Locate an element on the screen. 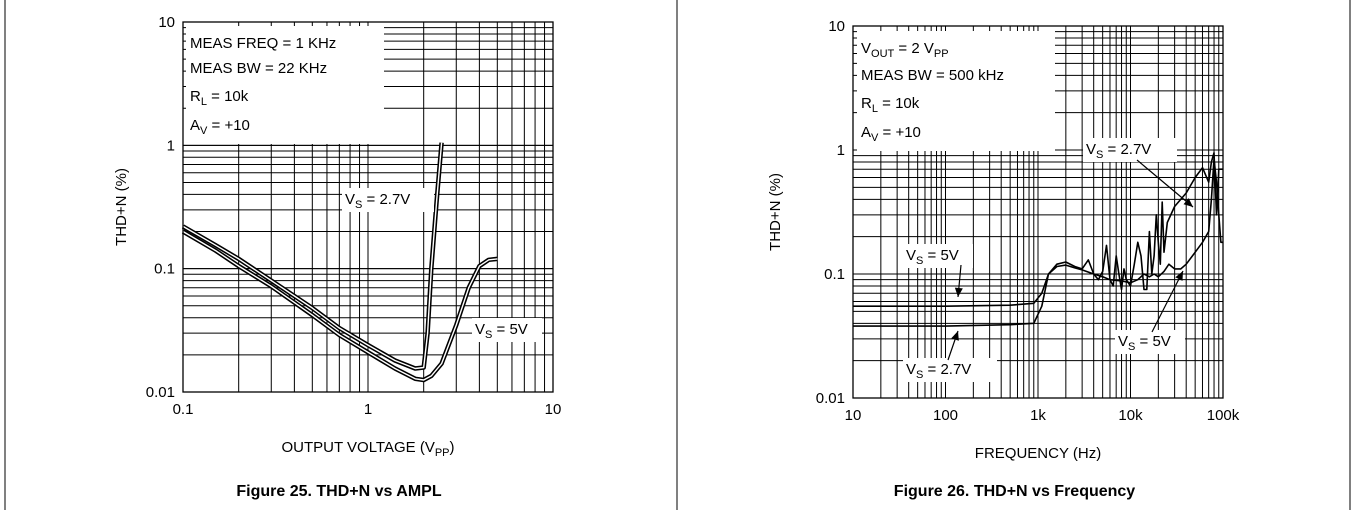 This screenshot has height=510, width=1351. figure-25-caption: Figure 25. THD+N vs AMPL is located at coordinates (339, 491).